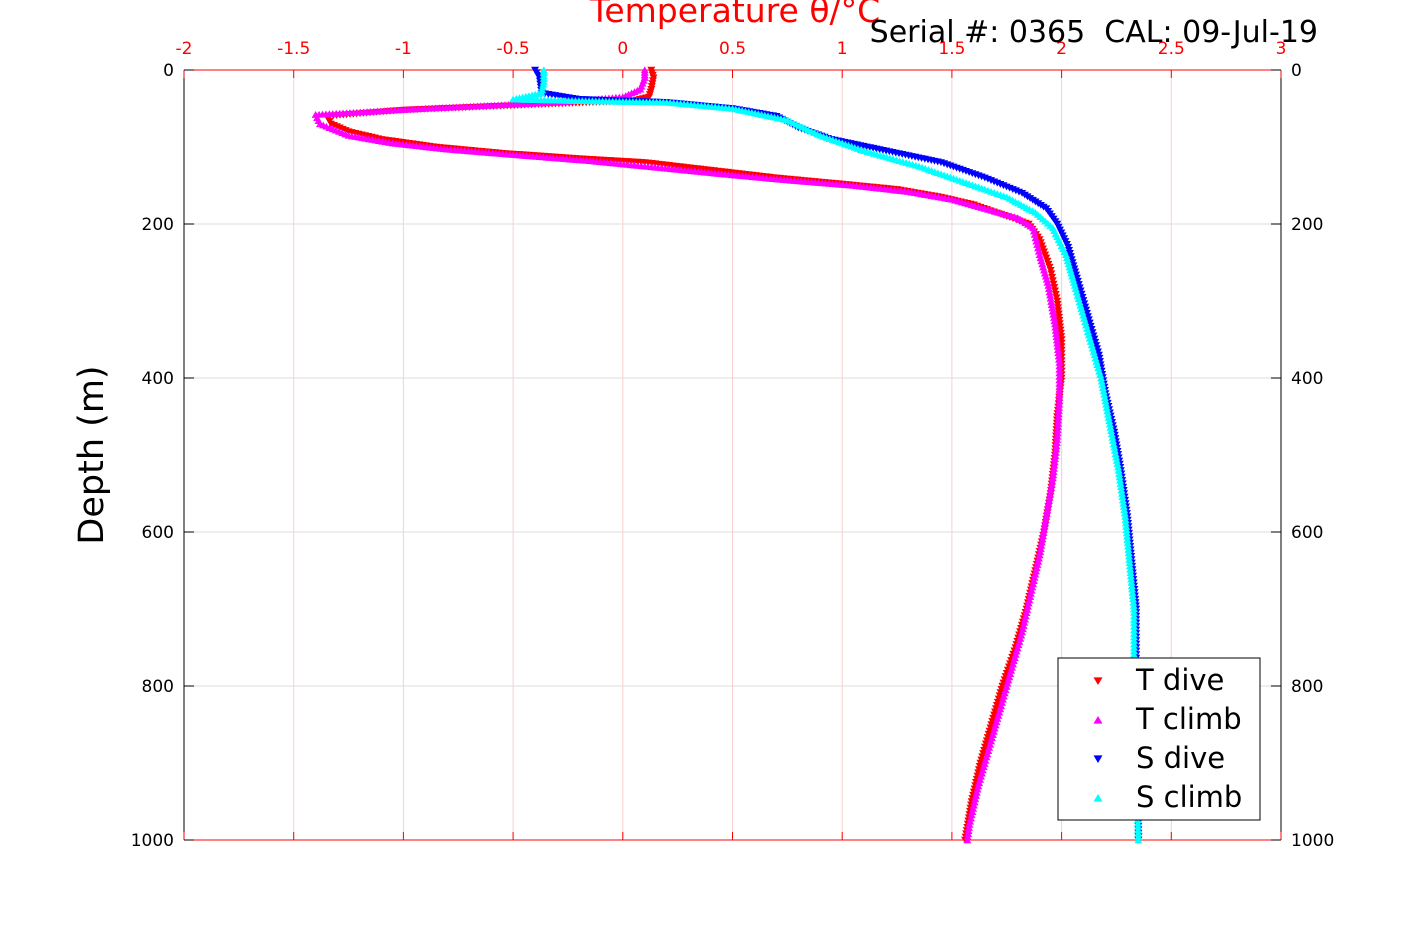 The height and width of the screenshot is (945, 1417). Describe the element at coordinates (403, 49) in the screenshot. I see `x-tick-label: -1` at that location.